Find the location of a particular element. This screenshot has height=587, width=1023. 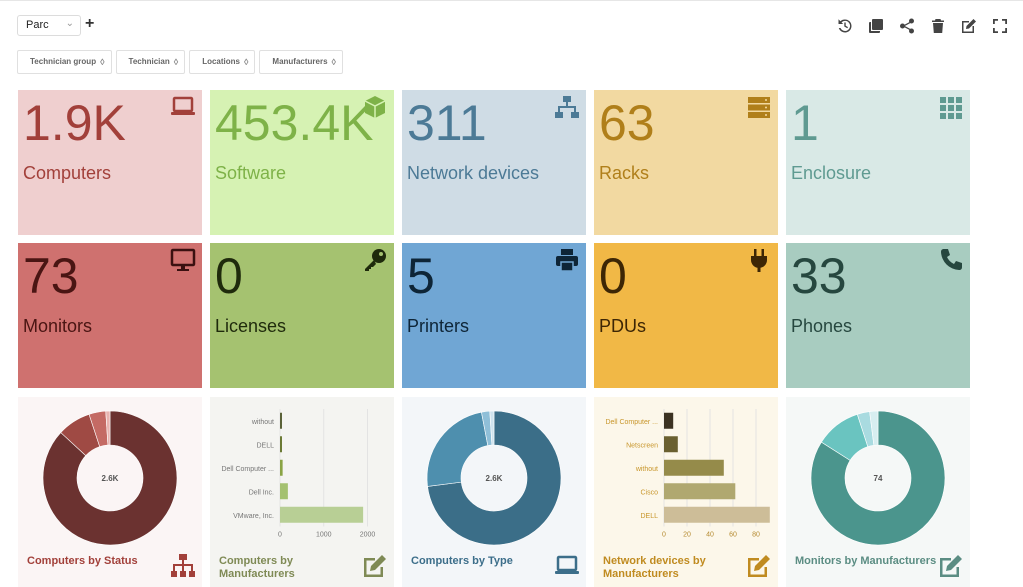

filter-technician-group: Technician group ◊ is located at coordinates (64, 62).